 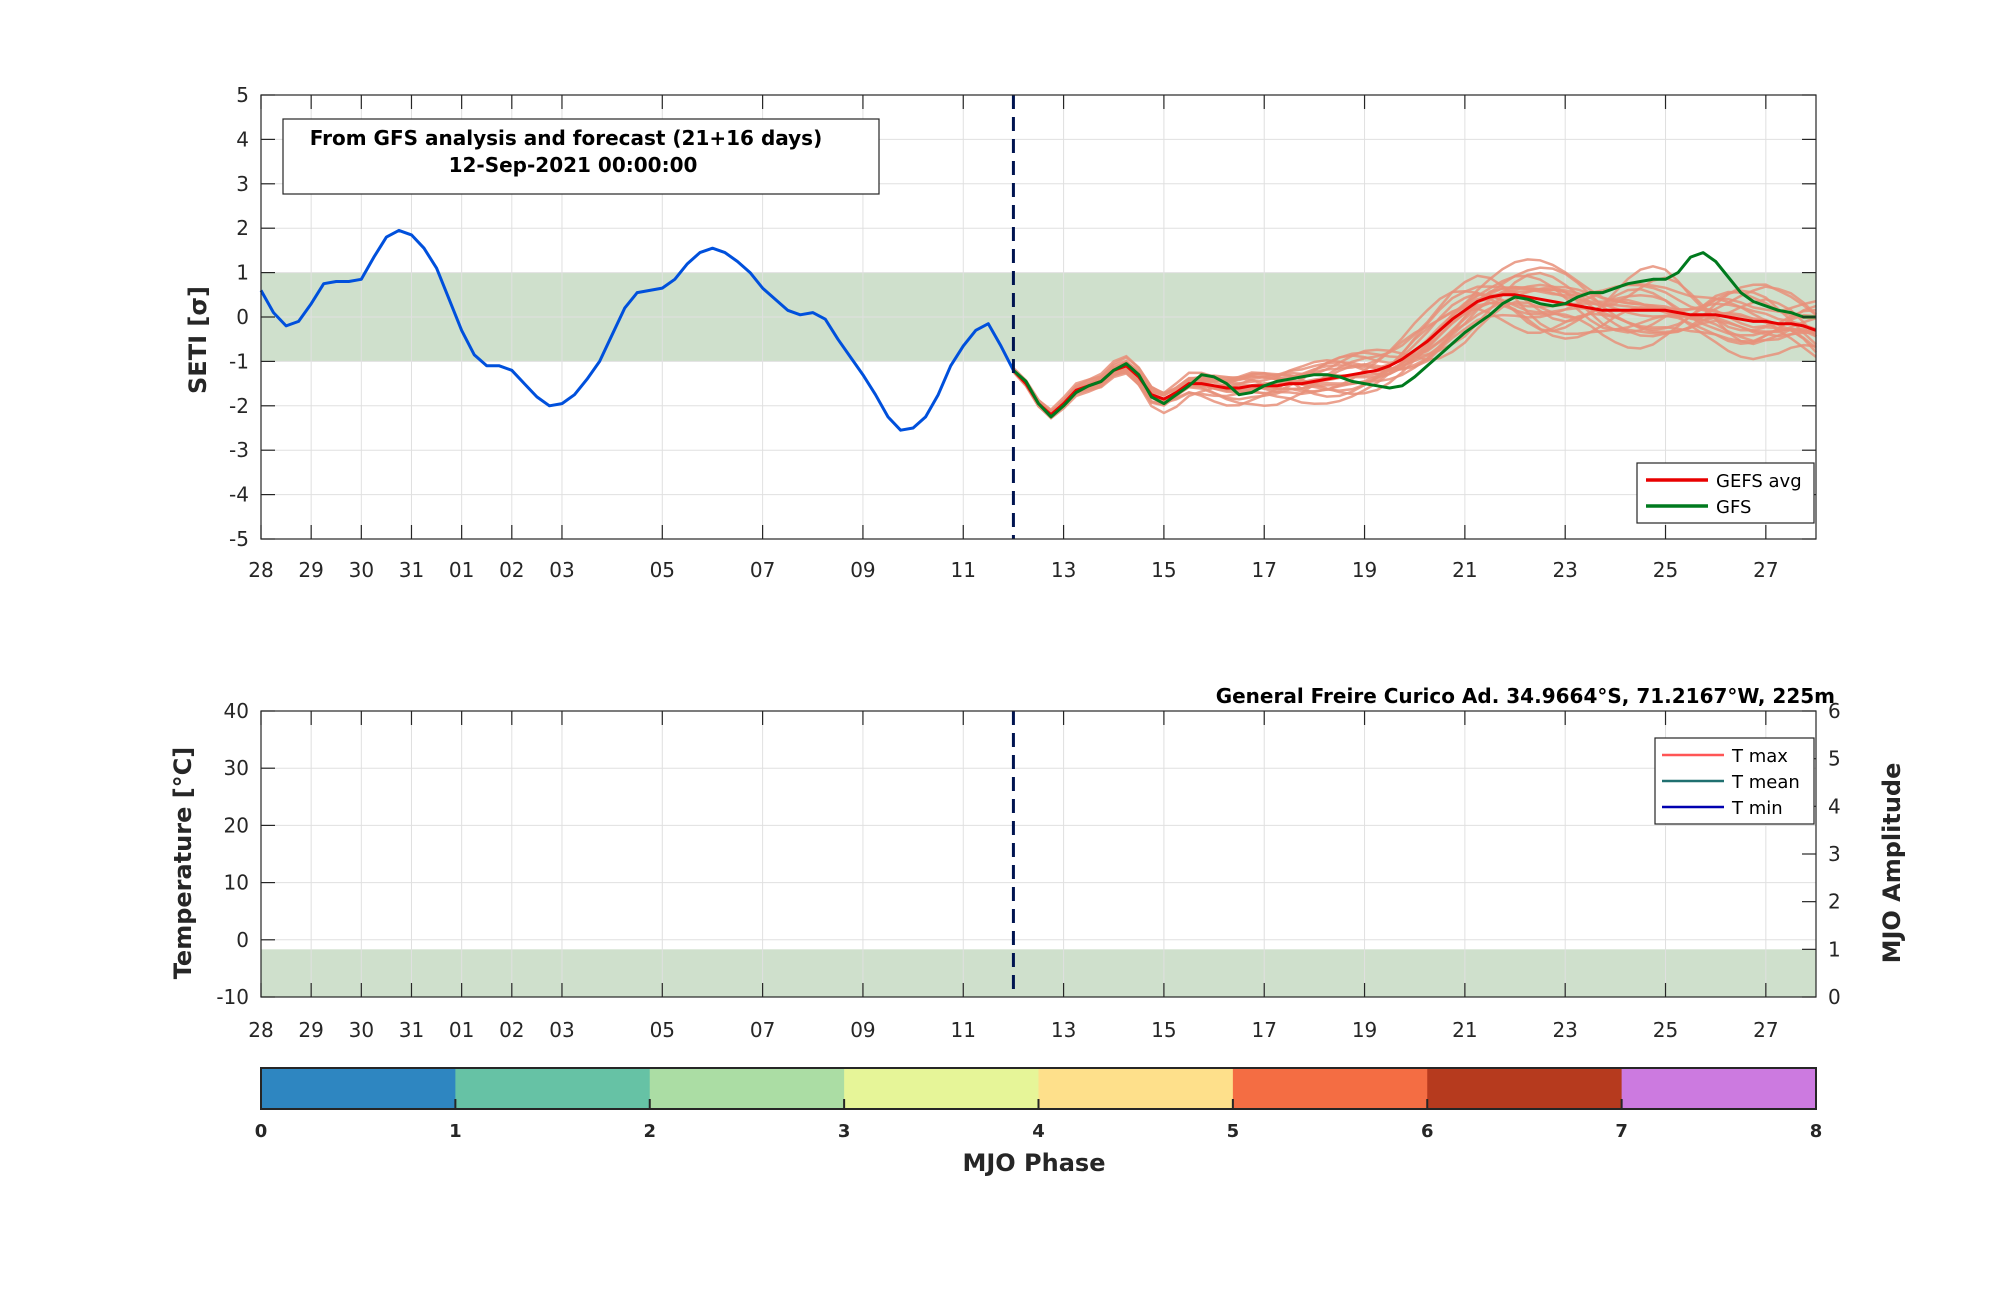 What do you see at coordinates (242, 317) in the screenshot?
I see `seti-ytick-label: 0` at bounding box center [242, 317].